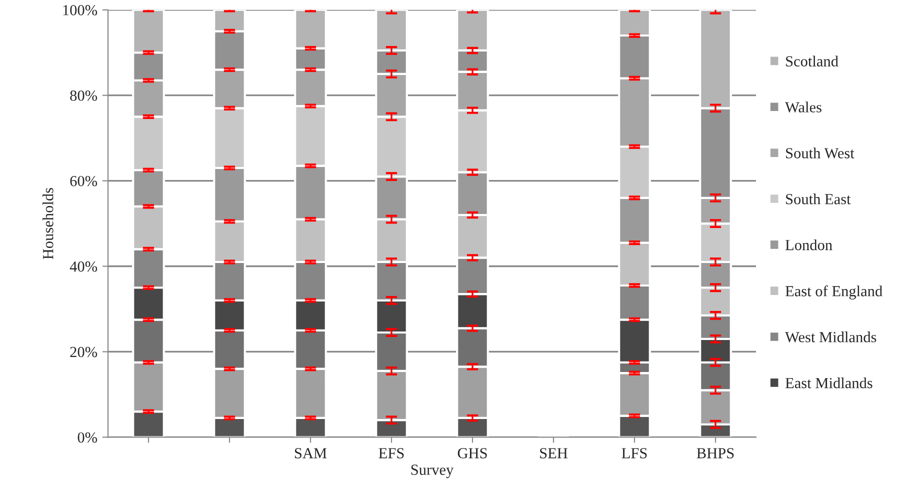 The image size is (900, 494). Describe the element at coordinates (310, 453) in the screenshot. I see `x-tick-label: SAM` at that location.